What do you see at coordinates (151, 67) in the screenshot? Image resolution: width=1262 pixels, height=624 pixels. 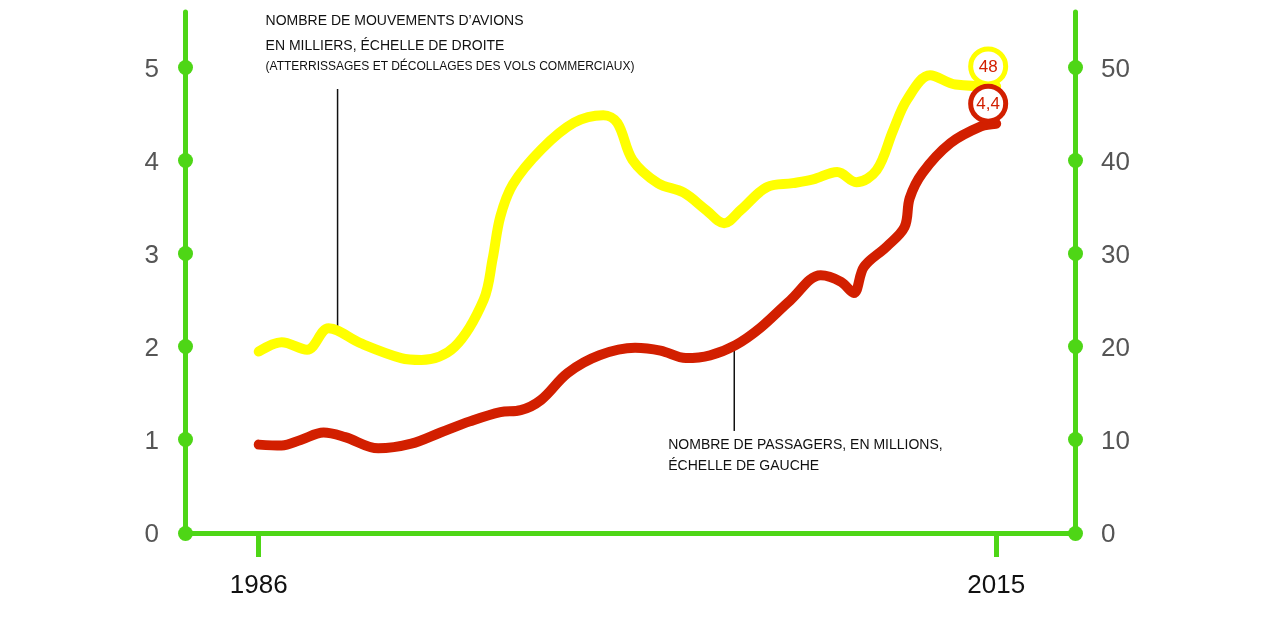 I see `y-tick-label: 5` at bounding box center [151, 67].